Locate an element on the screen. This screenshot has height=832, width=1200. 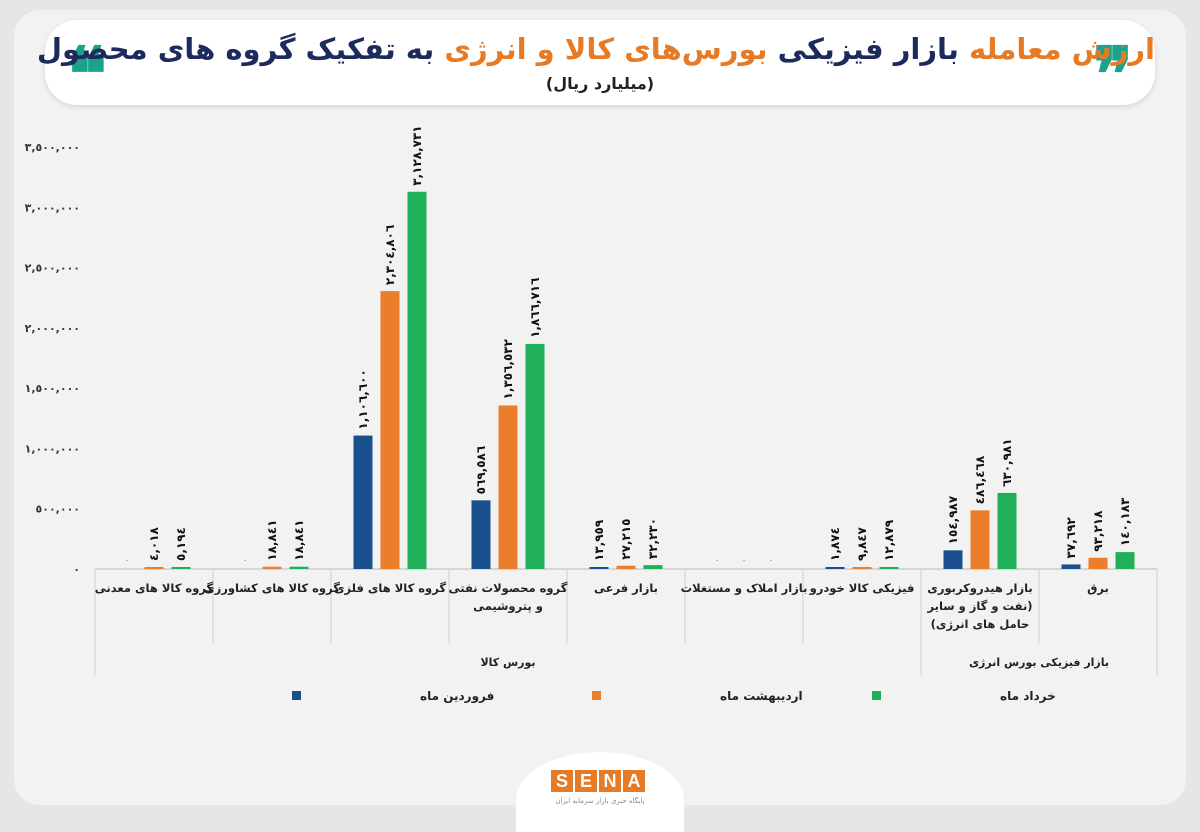
y-tick-label: ٣,٠٠٠,٠٠٠ is located at coordinates (52, 207).